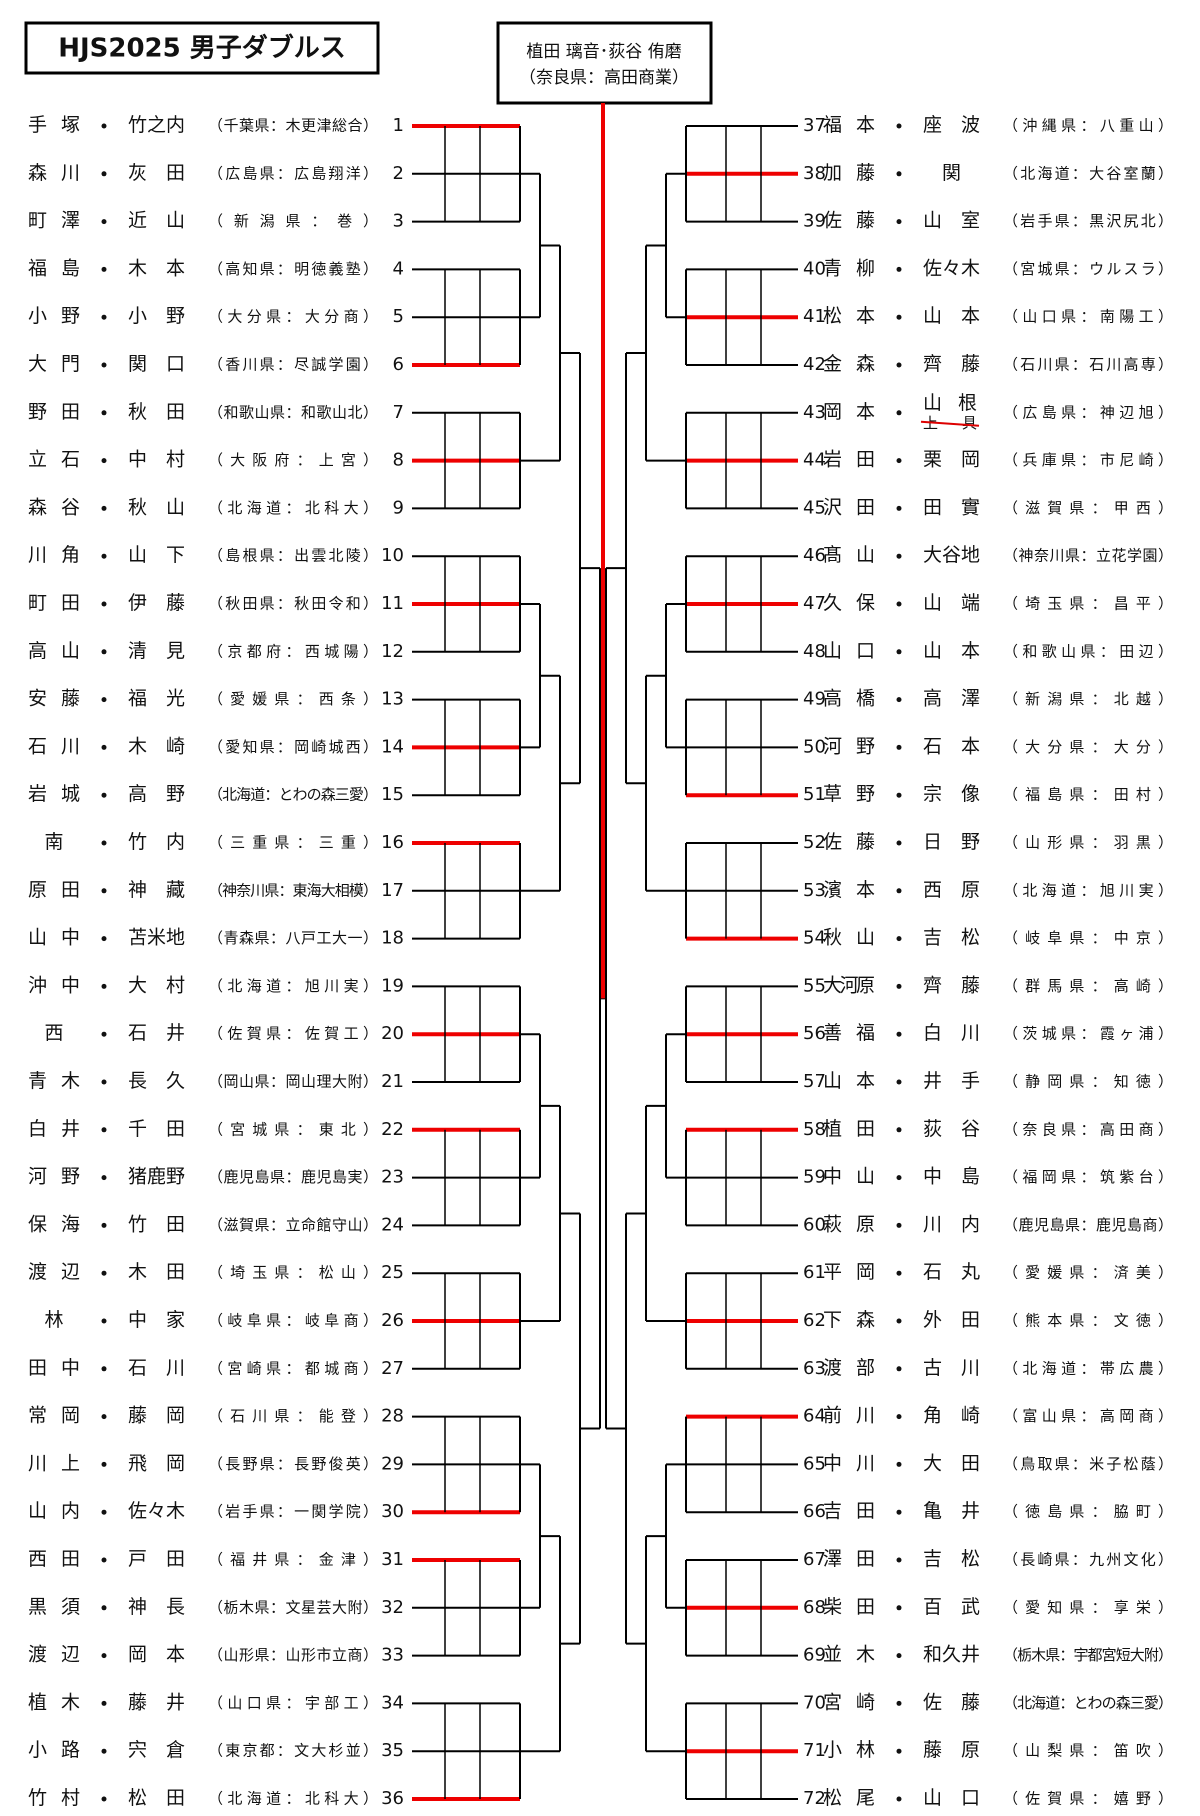 Image resolution: width=1200 pixels, height=1816 pixels. Describe the element at coordinates (1088, 1464) in the screenshot. I see `affiliation: （鳥取県：米子松蔭）` at that location.